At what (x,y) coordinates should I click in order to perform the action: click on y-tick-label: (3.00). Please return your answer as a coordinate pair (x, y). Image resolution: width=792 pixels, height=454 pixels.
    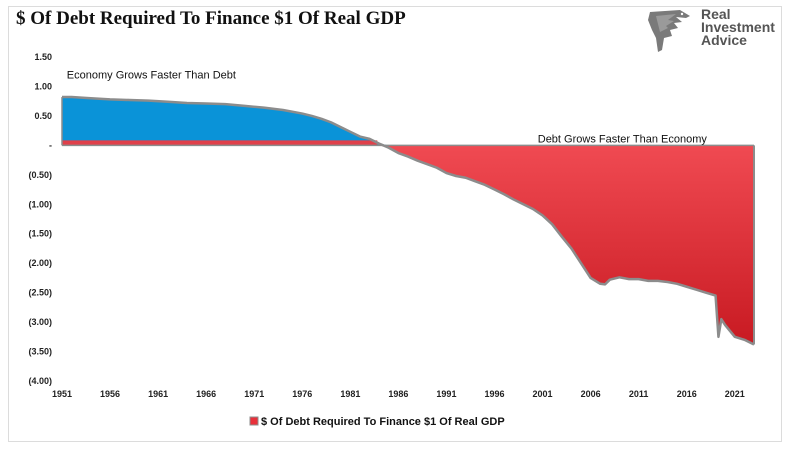
    Looking at the image, I should click on (40, 322).